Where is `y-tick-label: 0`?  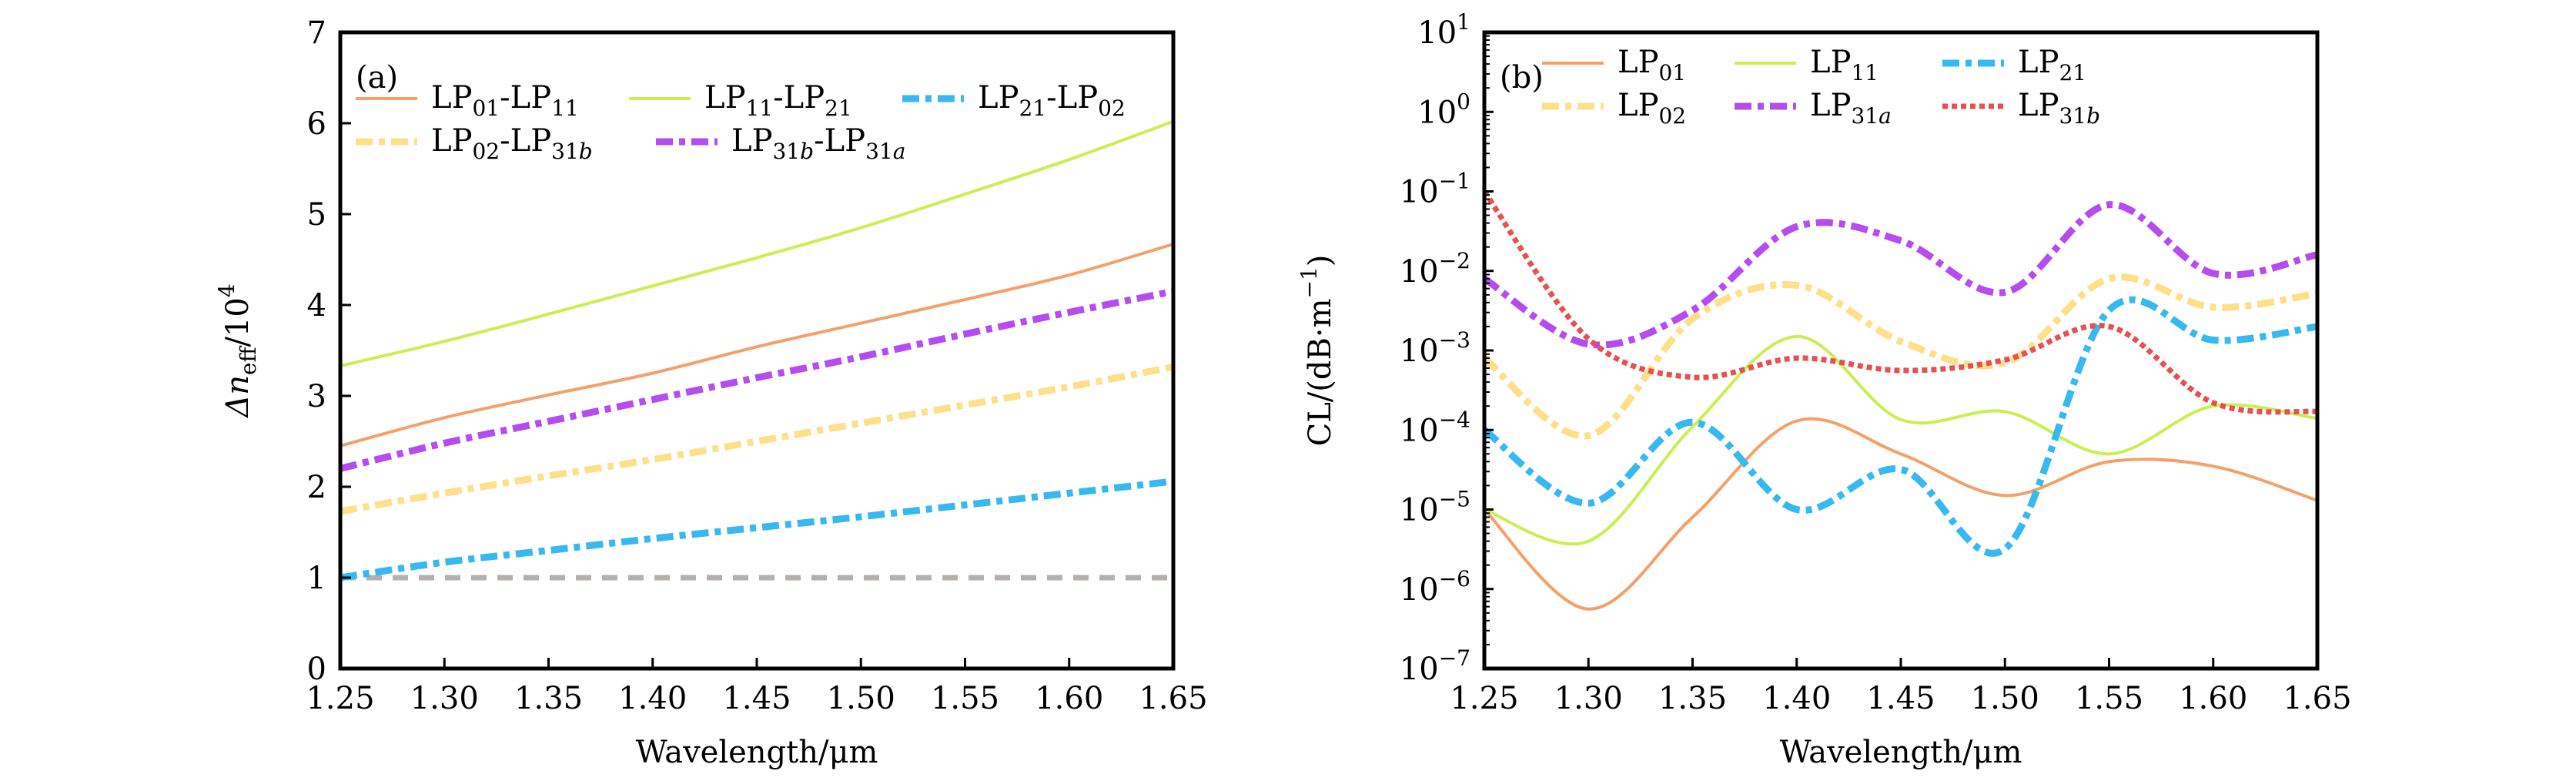 y-tick-label: 0 is located at coordinates (317, 670).